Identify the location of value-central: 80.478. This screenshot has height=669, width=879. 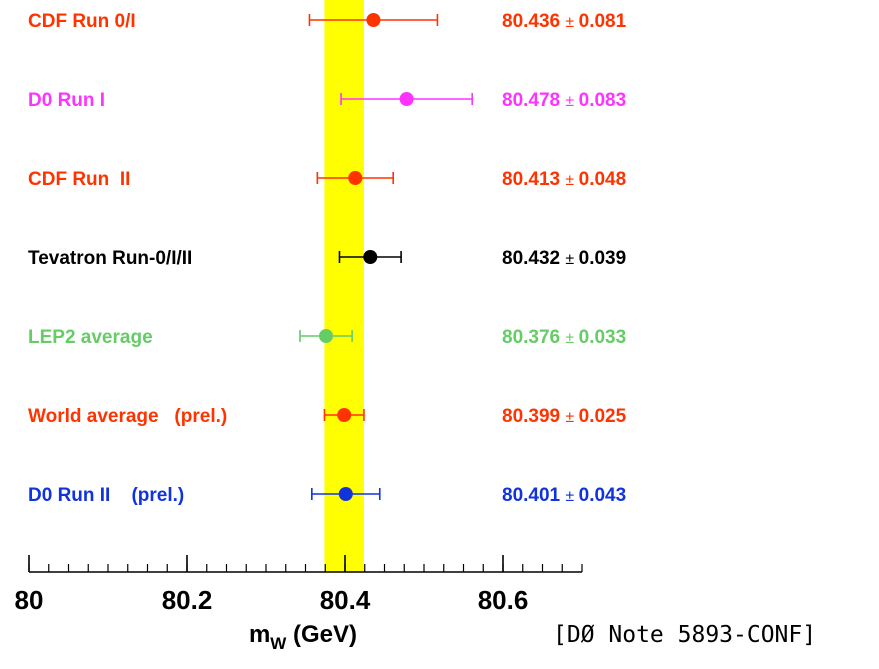
(533, 100).